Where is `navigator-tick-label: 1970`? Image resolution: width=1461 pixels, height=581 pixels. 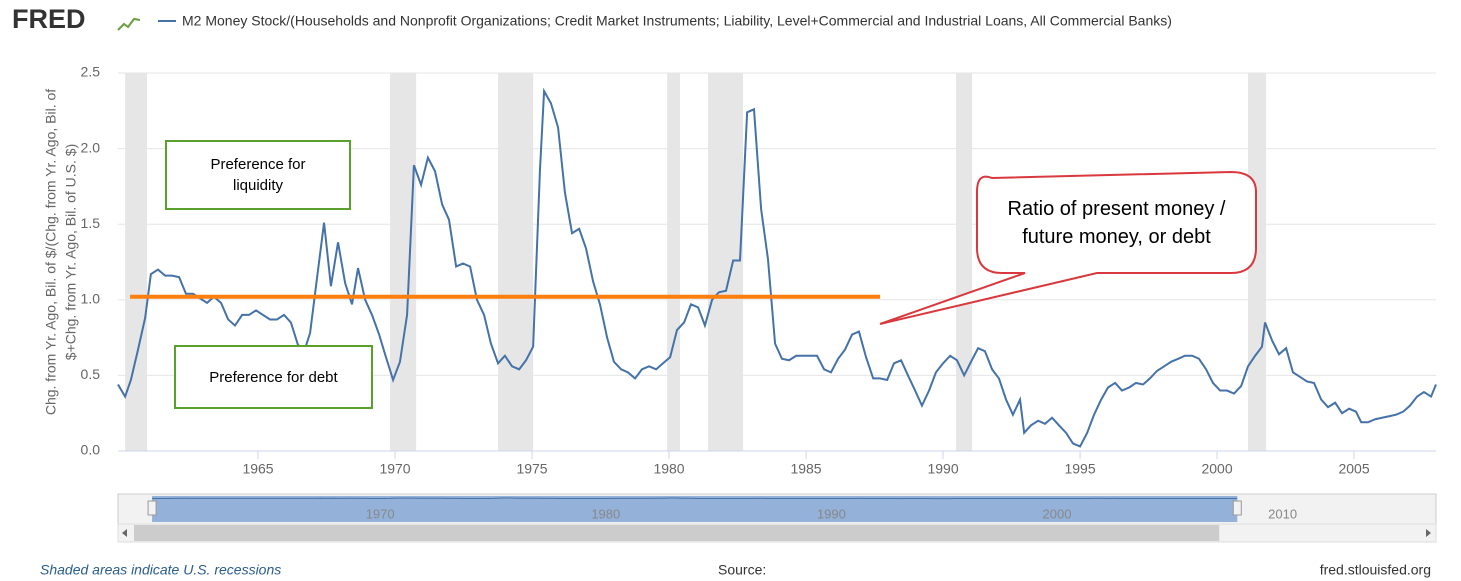
navigator-tick-label: 1970 is located at coordinates (380, 513).